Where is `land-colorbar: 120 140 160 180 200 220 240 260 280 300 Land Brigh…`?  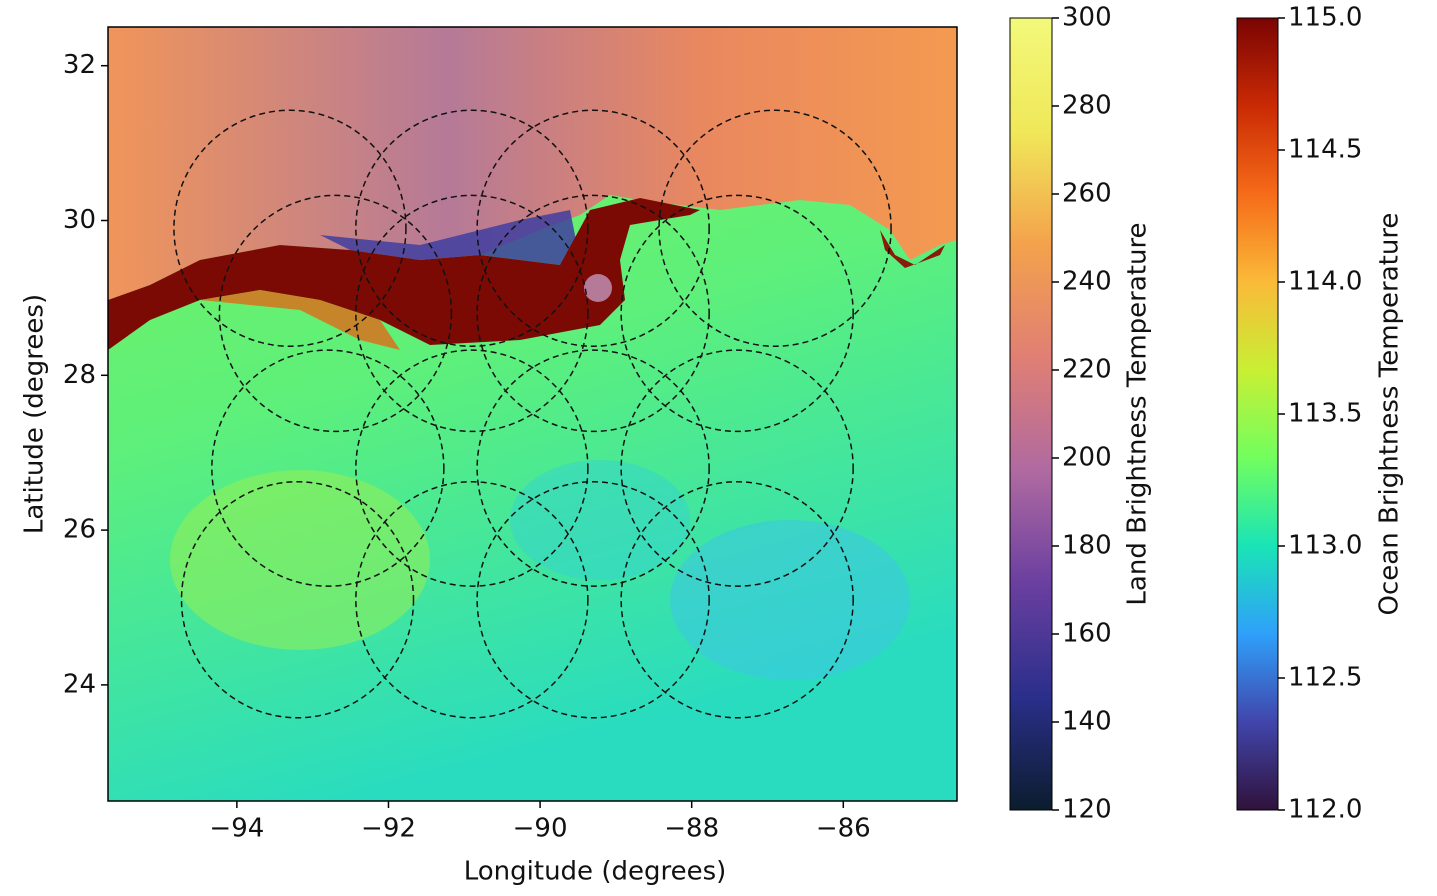 land-colorbar: 120 140 160 180 200 220 240 260 280 300 Land Brigh… is located at coordinates (1081, 414).